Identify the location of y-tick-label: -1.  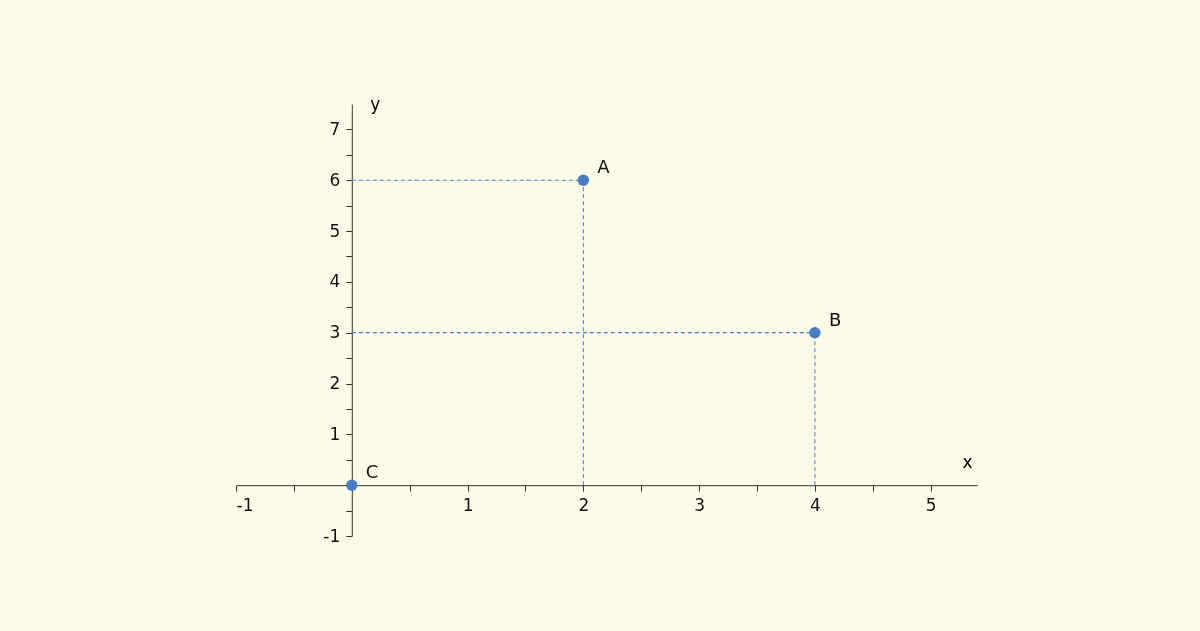
(332, 535).